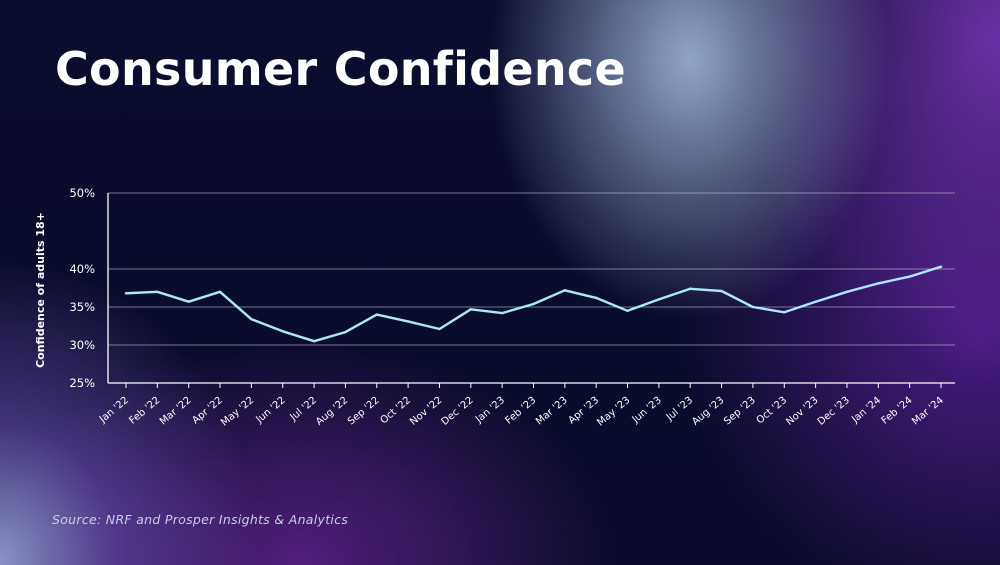  What do you see at coordinates (40, 290) in the screenshot?
I see `y-axis-label: Confidence of adults 18+` at bounding box center [40, 290].